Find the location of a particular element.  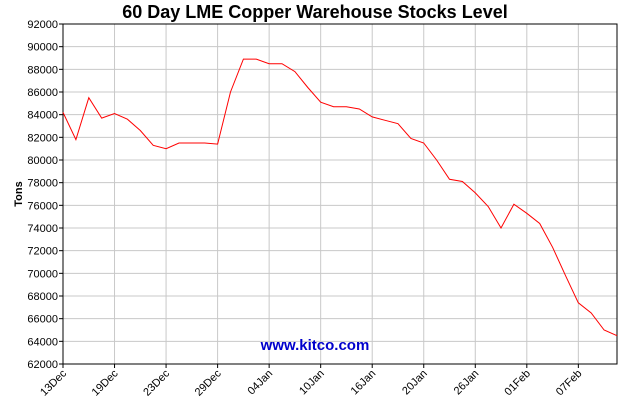

watermark: www.kitco.com is located at coordinates (315, 345).